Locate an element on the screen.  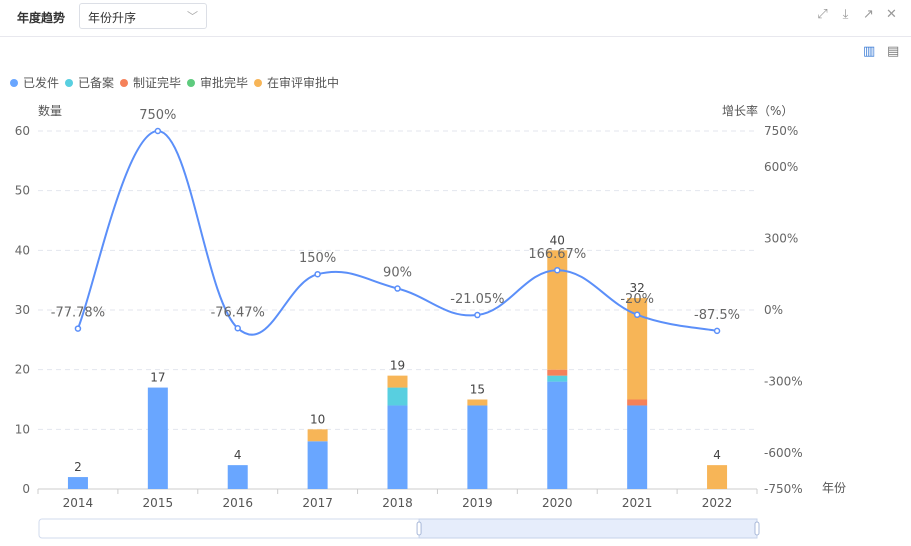
legend-label: 审批完毕 is located at coordinates (224, 82).